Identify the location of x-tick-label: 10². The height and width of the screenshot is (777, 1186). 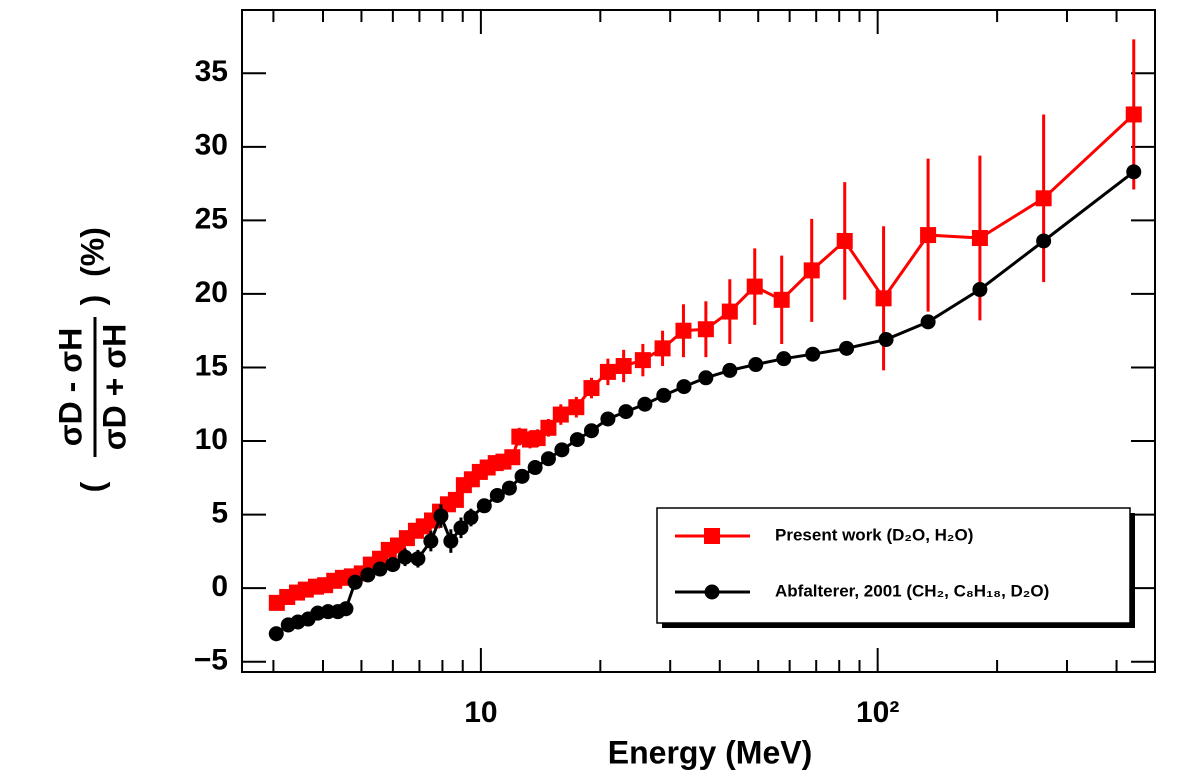
(877, 712).